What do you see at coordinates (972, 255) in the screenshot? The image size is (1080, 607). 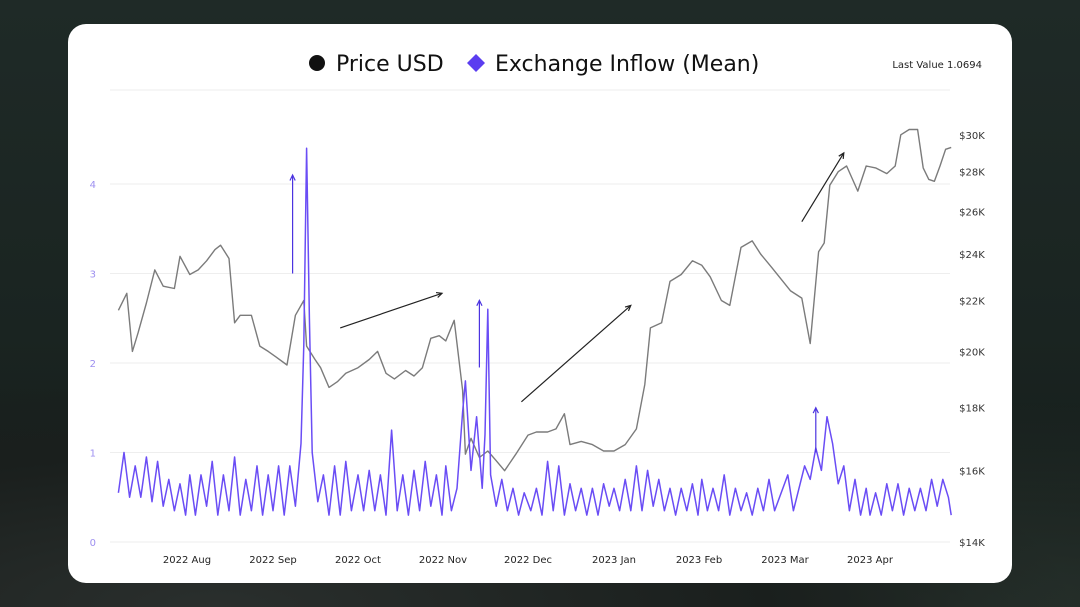 I see `right-tick-label: $24K` at bounding box center [972, 255].